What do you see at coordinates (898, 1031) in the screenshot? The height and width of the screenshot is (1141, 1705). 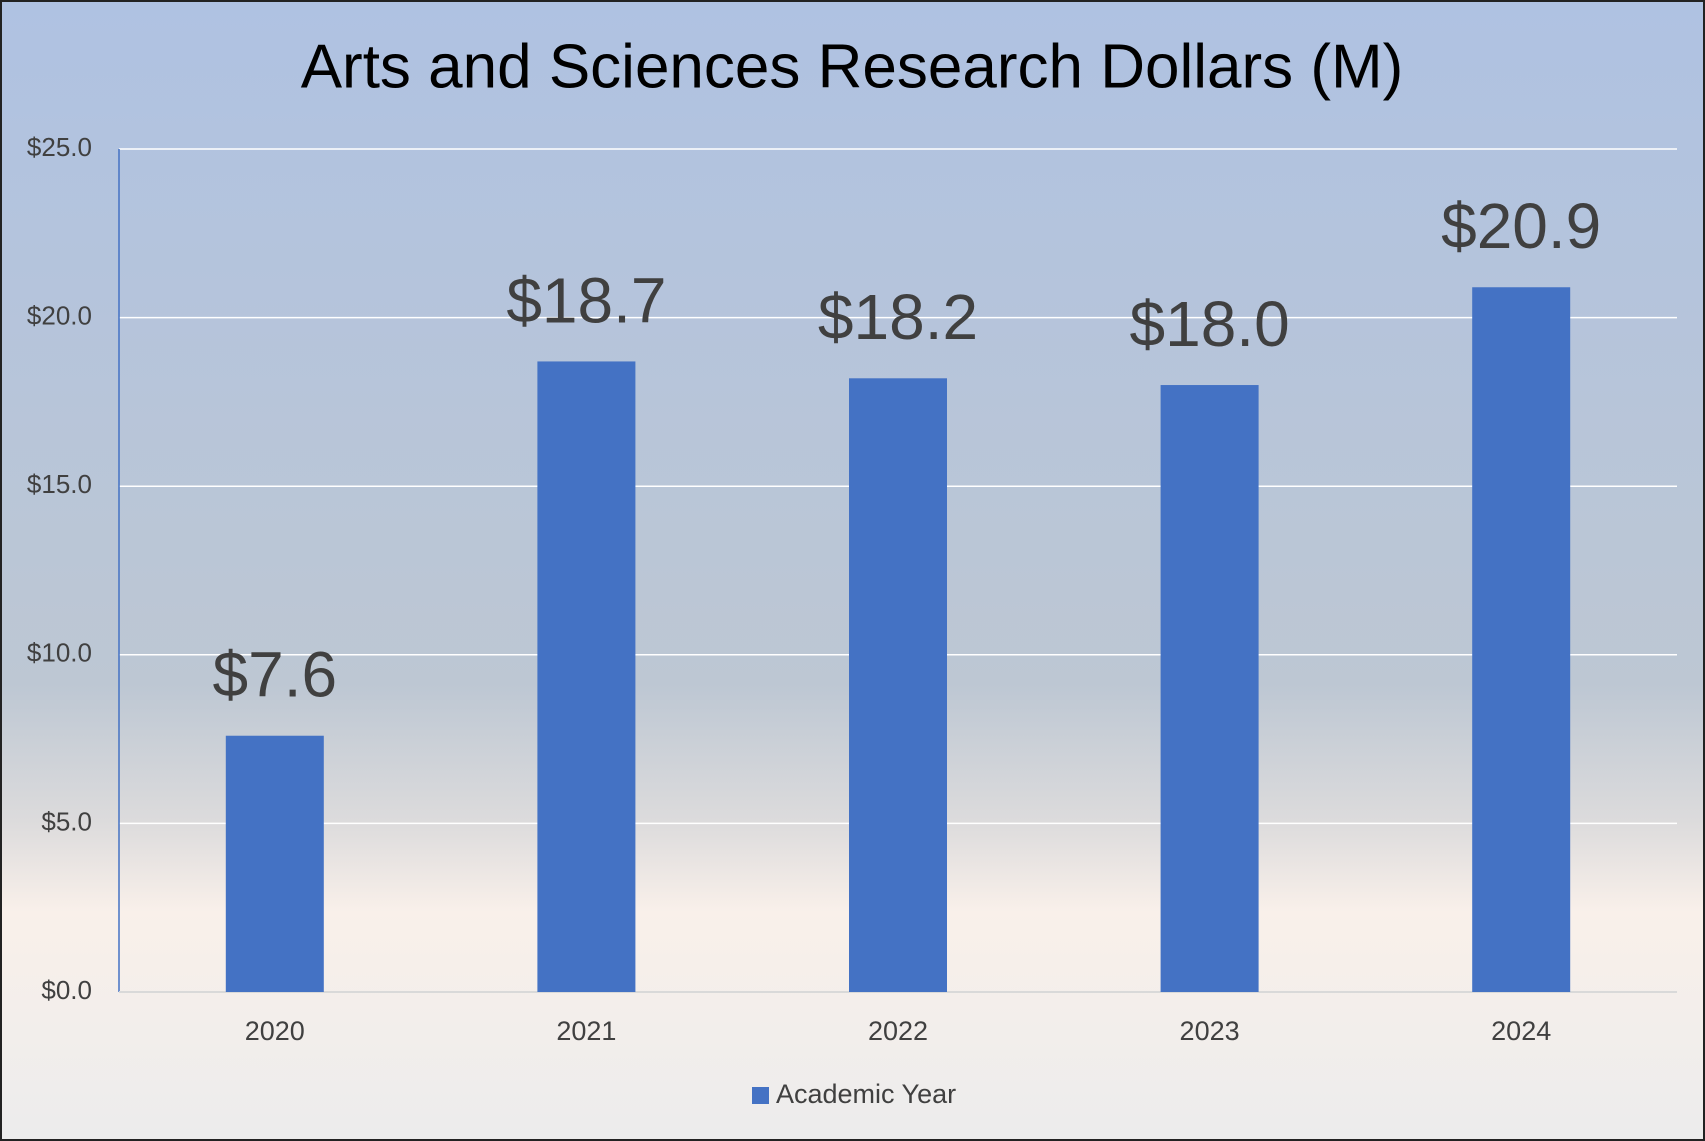 I see `x-tick-label: 2022` at bounding box center [898, 1031].